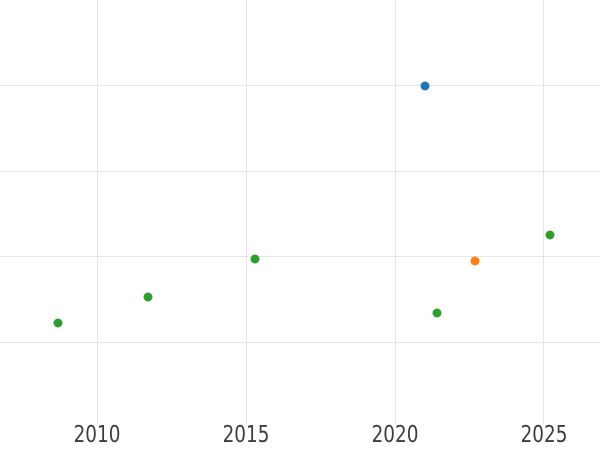 The image size is (600, 450). What do you see at coordinates (246, 435) in the screenshot?
I see `x-tick-label: 2015` at bounding box center [246, 435].